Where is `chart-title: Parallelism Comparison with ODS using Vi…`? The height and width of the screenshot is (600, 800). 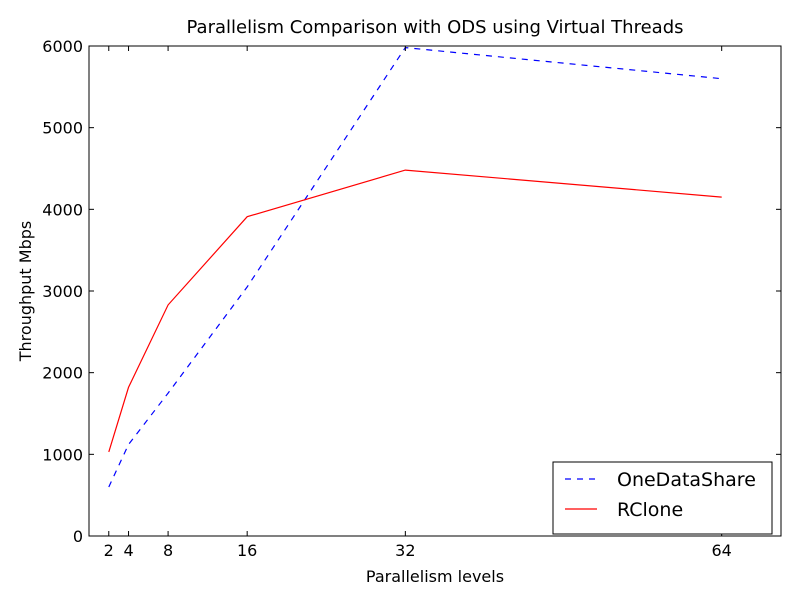 chart-title: Parallelism Comparison with ODS using Vi… is located at coordinates (435, 27).